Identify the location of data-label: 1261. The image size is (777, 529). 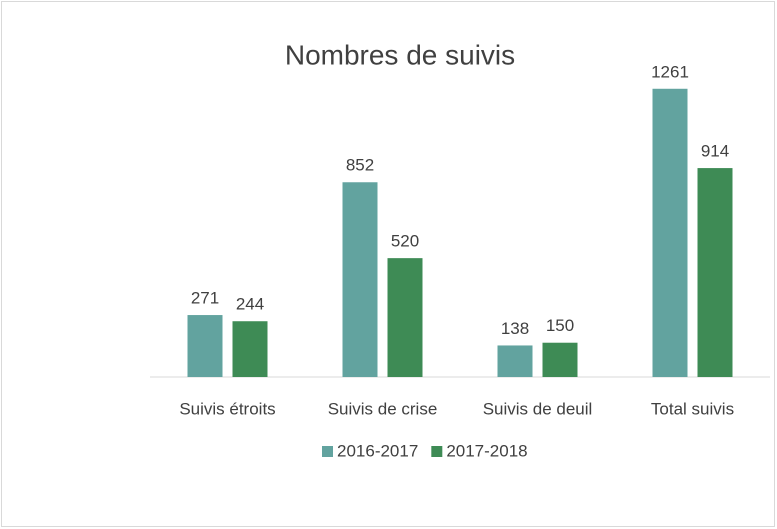
(670, 71).